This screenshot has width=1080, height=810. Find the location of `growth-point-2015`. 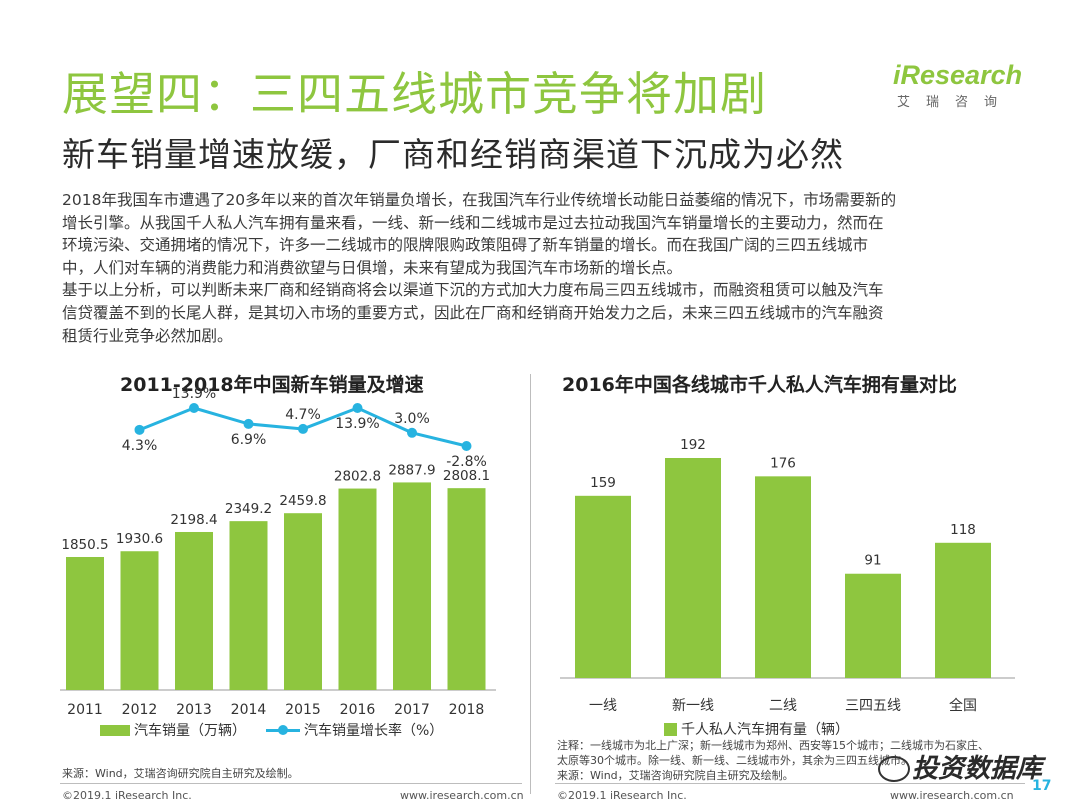

growth-point-2015 is located at coordinates (303, 428).